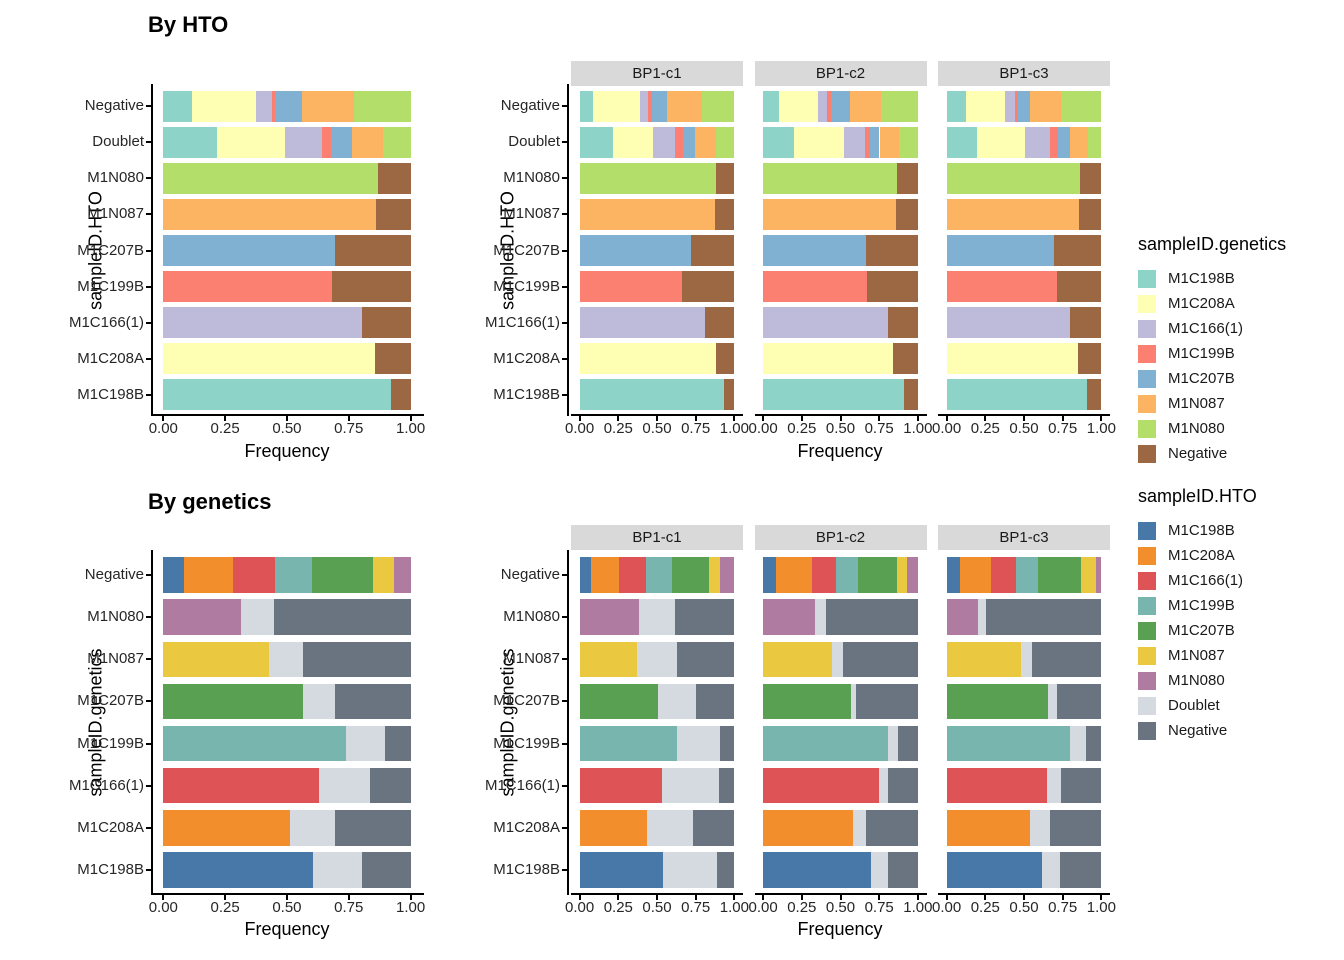  Describe the element at coordinates (1194, 705) in the screenshot. I see `legend-hto-label: Doublet` at that location.